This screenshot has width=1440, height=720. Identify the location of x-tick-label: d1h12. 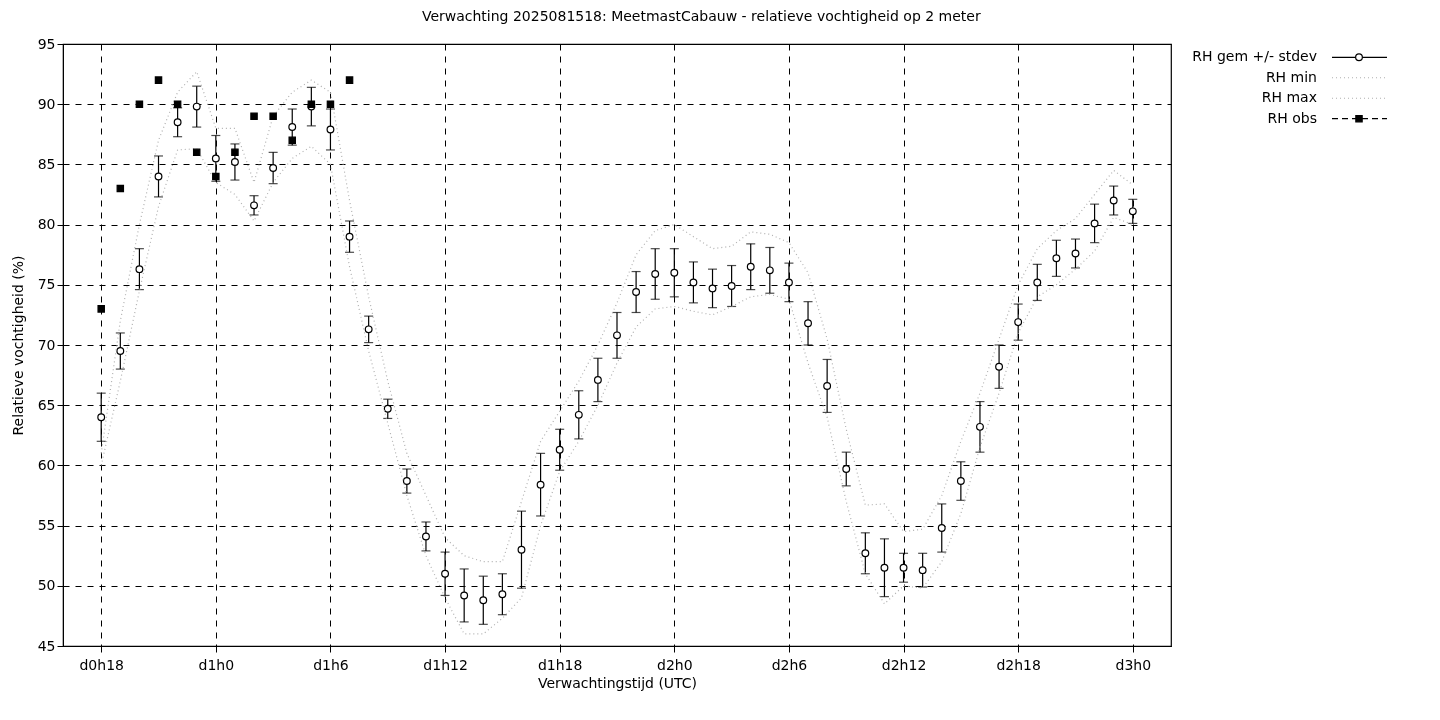
(445, 664).